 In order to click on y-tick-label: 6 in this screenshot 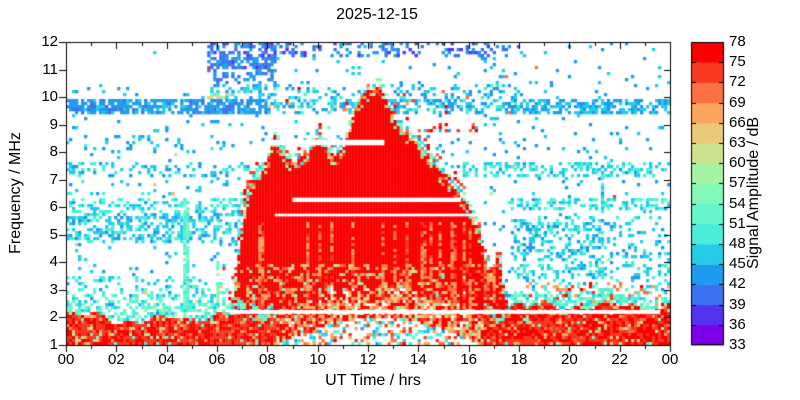, I will do `click(53, 207)`.